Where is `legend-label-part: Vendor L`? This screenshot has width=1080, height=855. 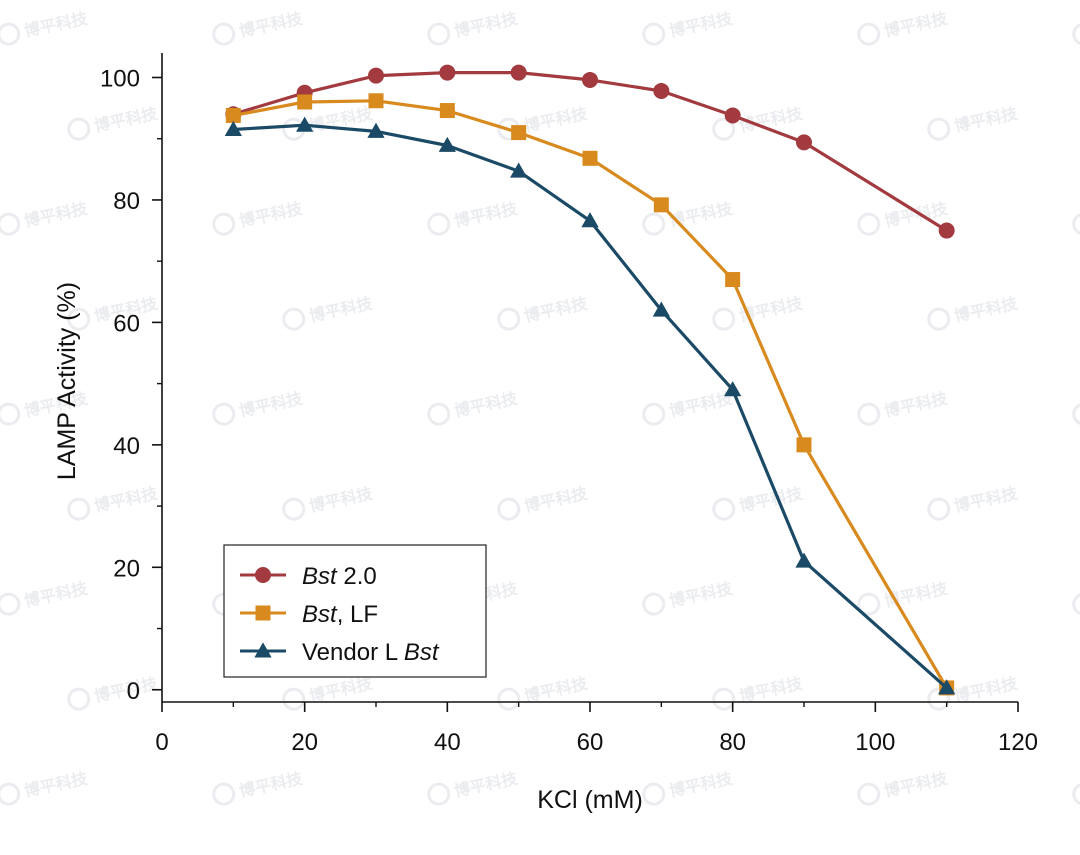 legend-label-part: Vendor L is located at coordinates (353, 652).